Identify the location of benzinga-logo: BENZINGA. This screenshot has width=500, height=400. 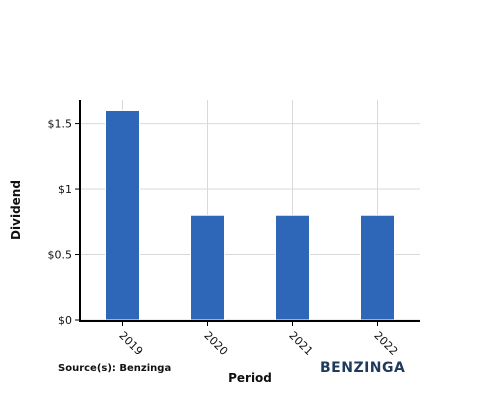
(363, 368).